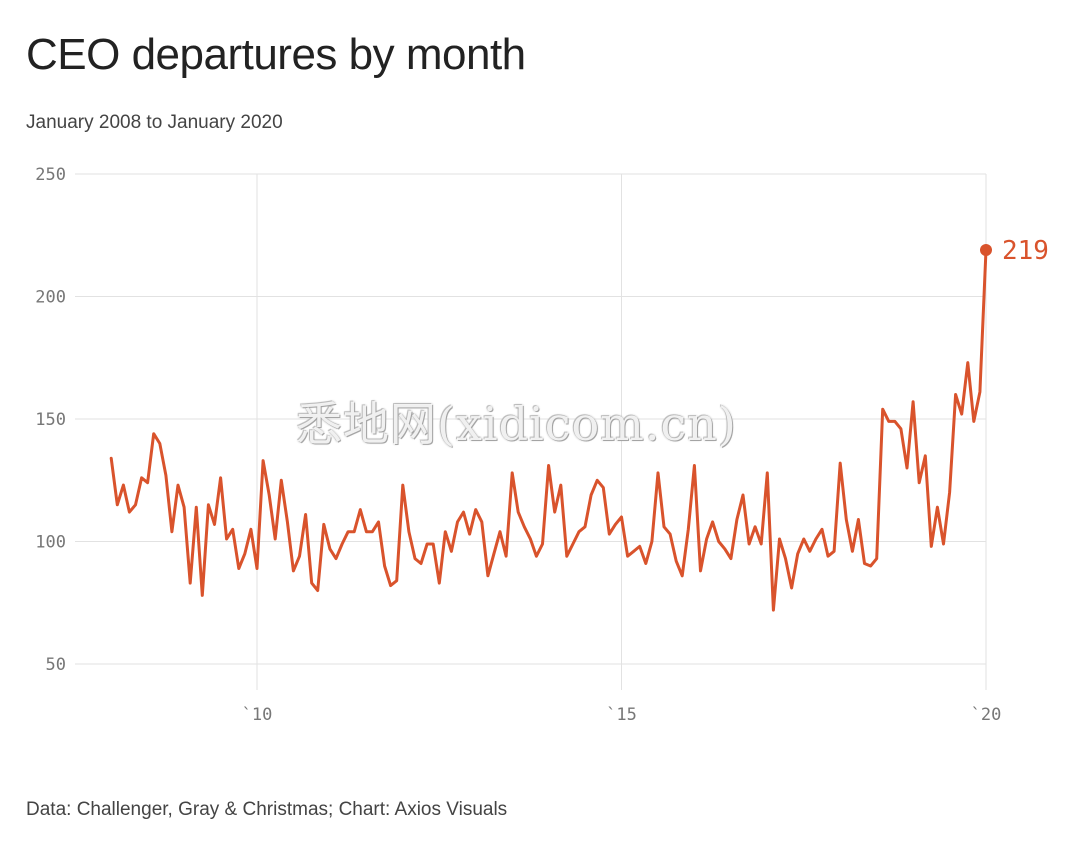  What do you see at coordinates (257, 715) in the screenshot?
I see `x-tick-label: `10` at bounding box center [257, 715].